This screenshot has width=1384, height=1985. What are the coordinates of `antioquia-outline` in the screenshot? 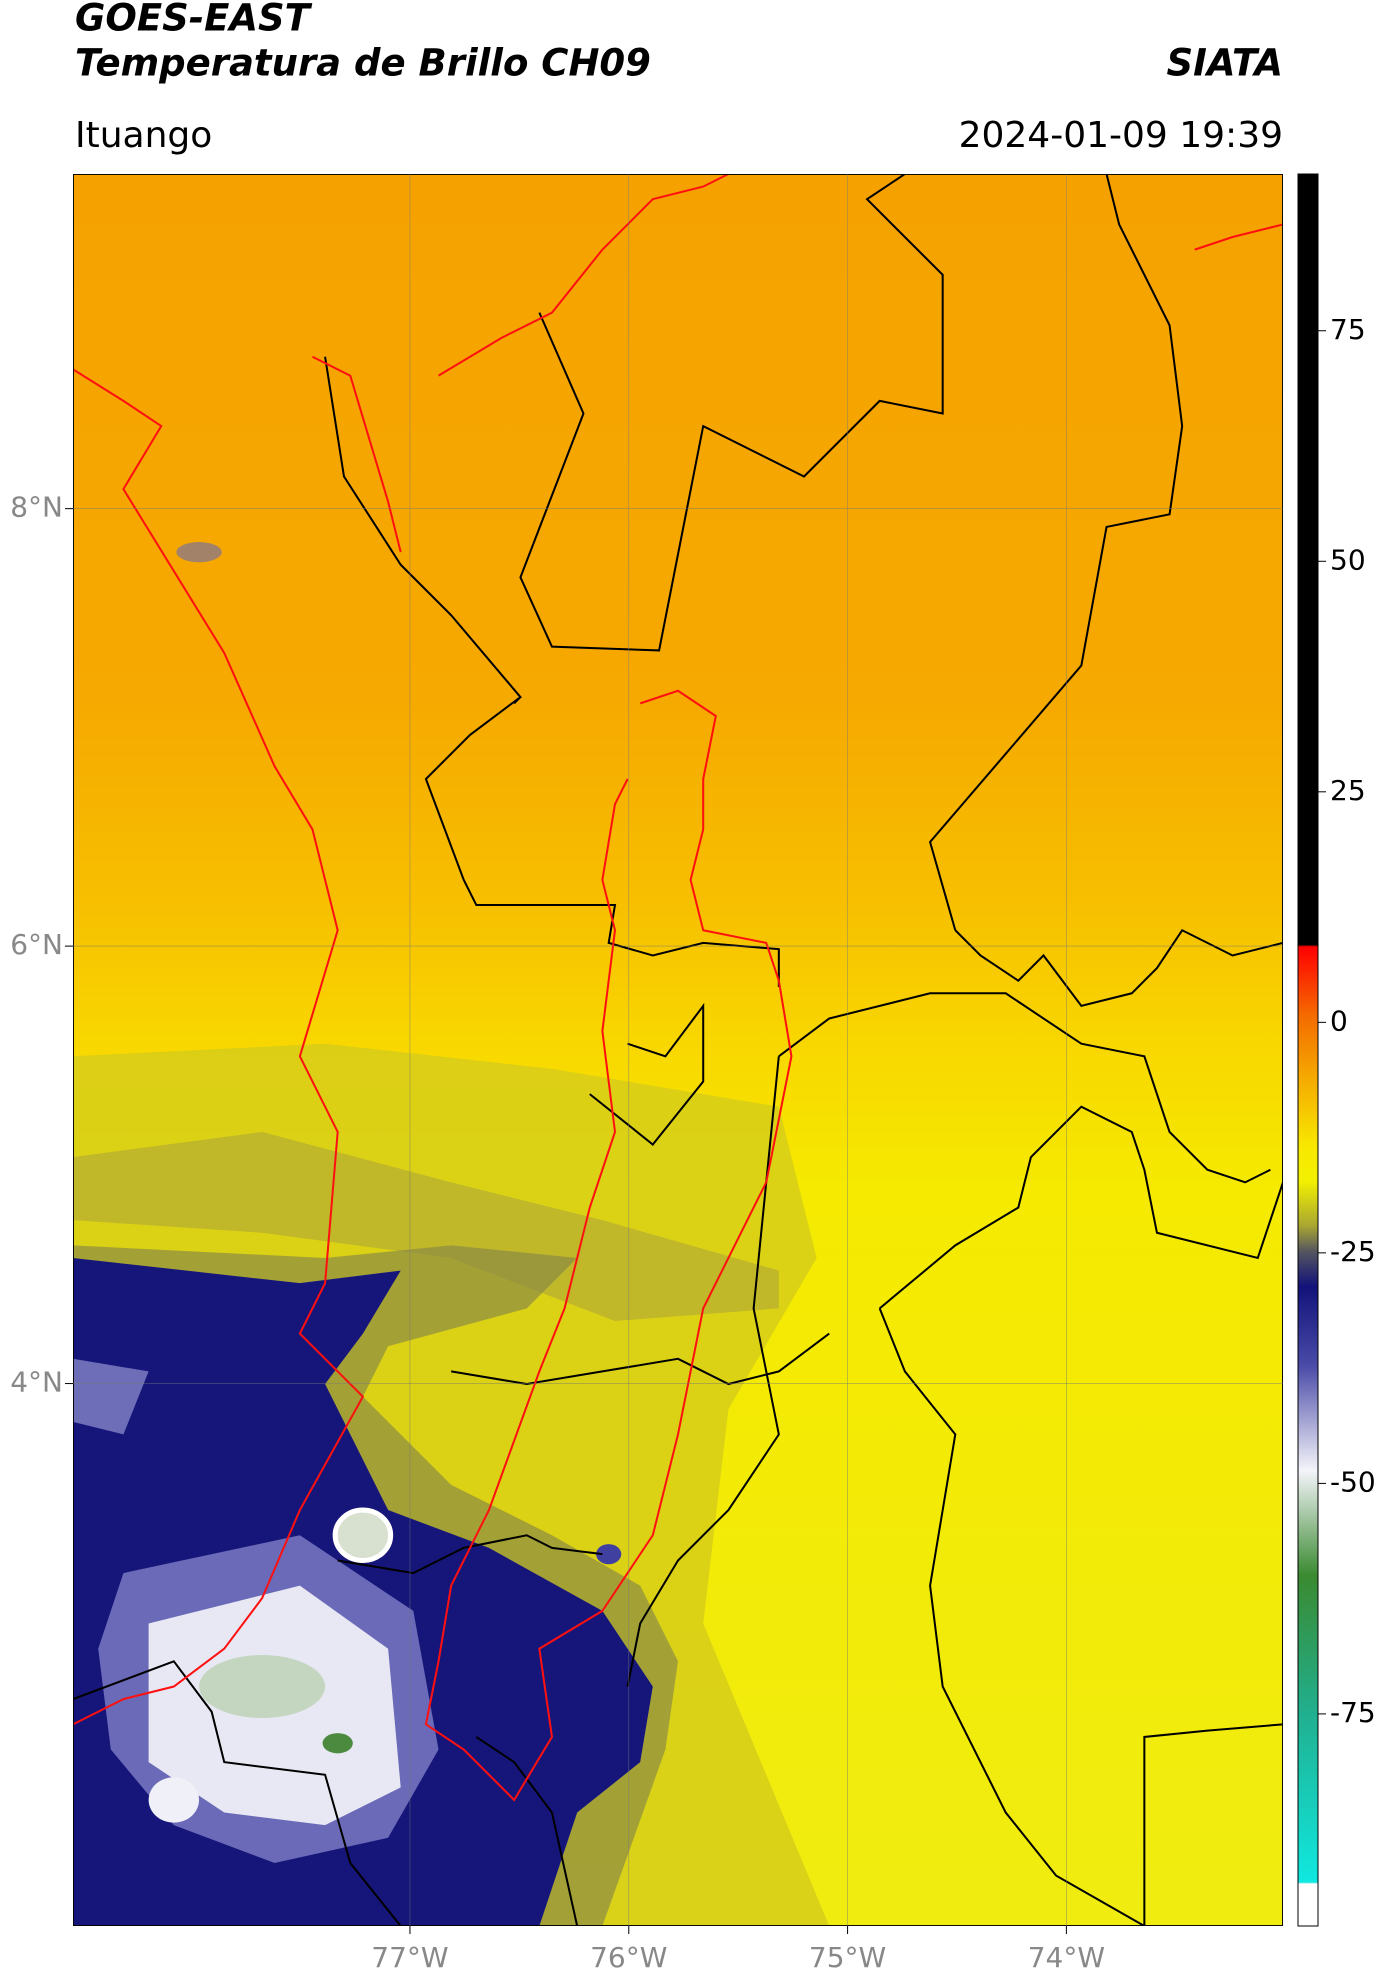 It's located at (608, 1245).